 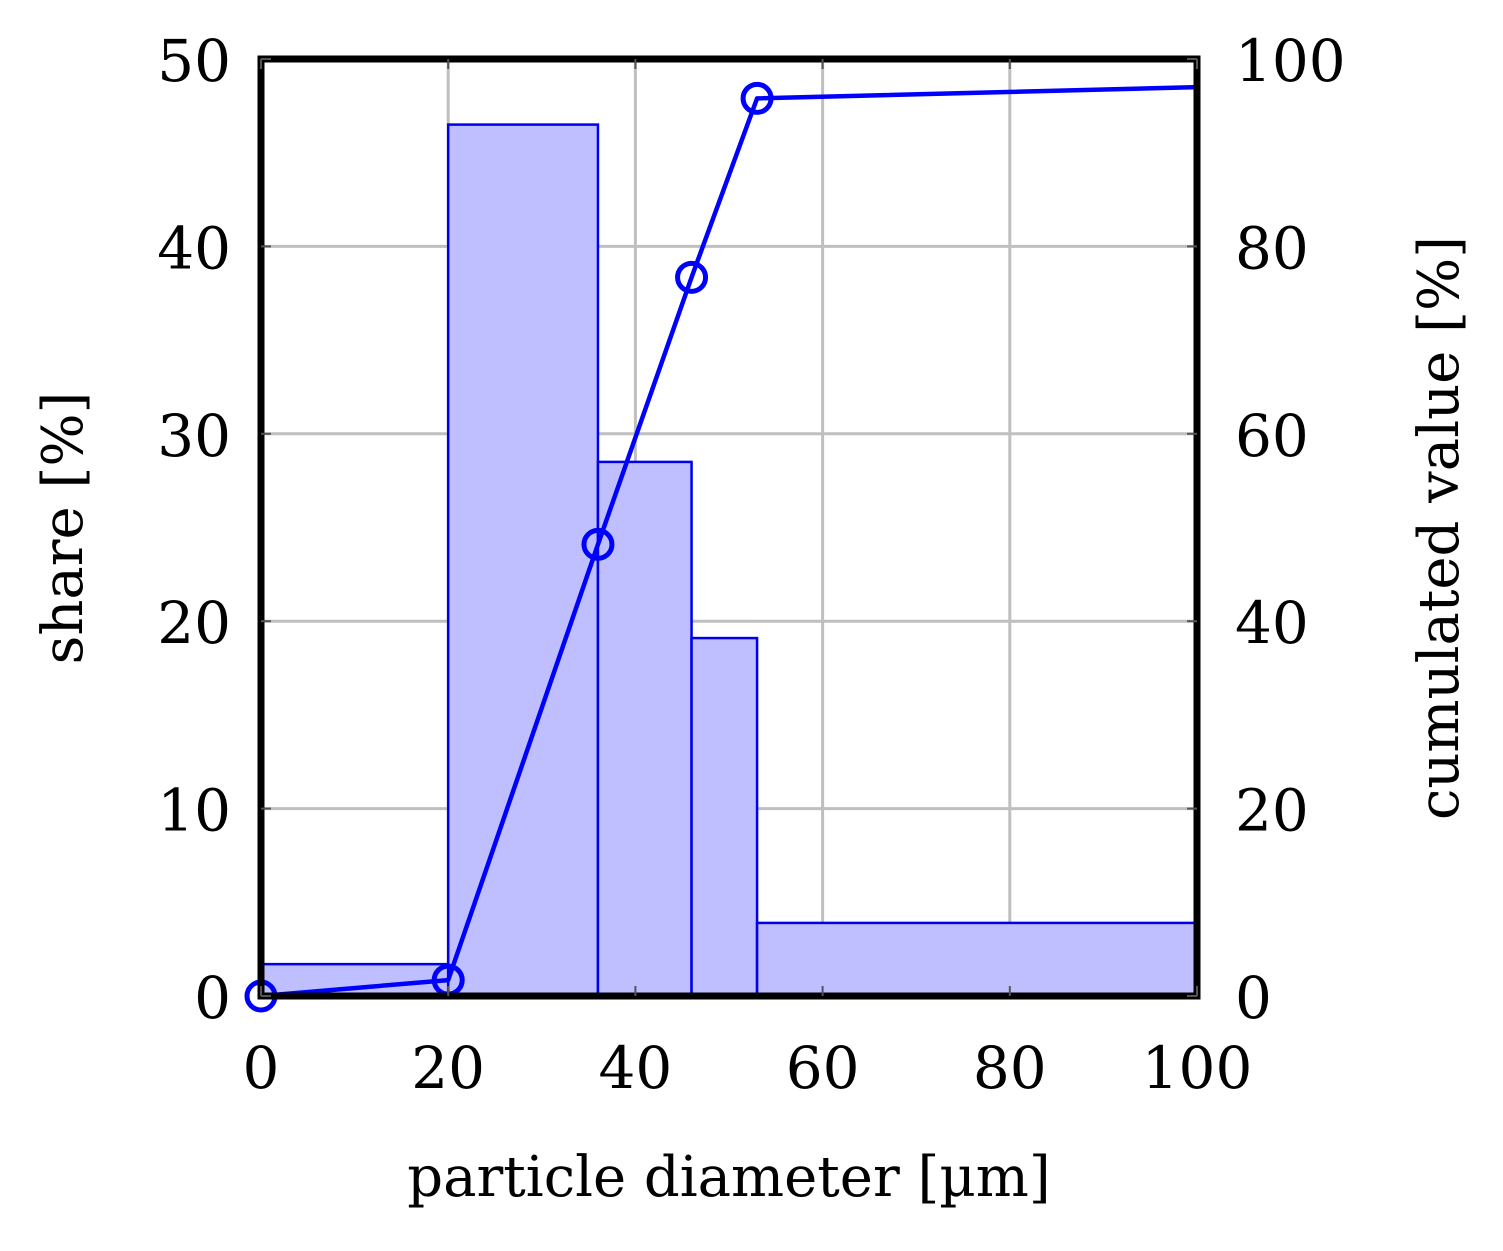 I want to click on y2-tick-label: 20, so click(x=1272, y=811).